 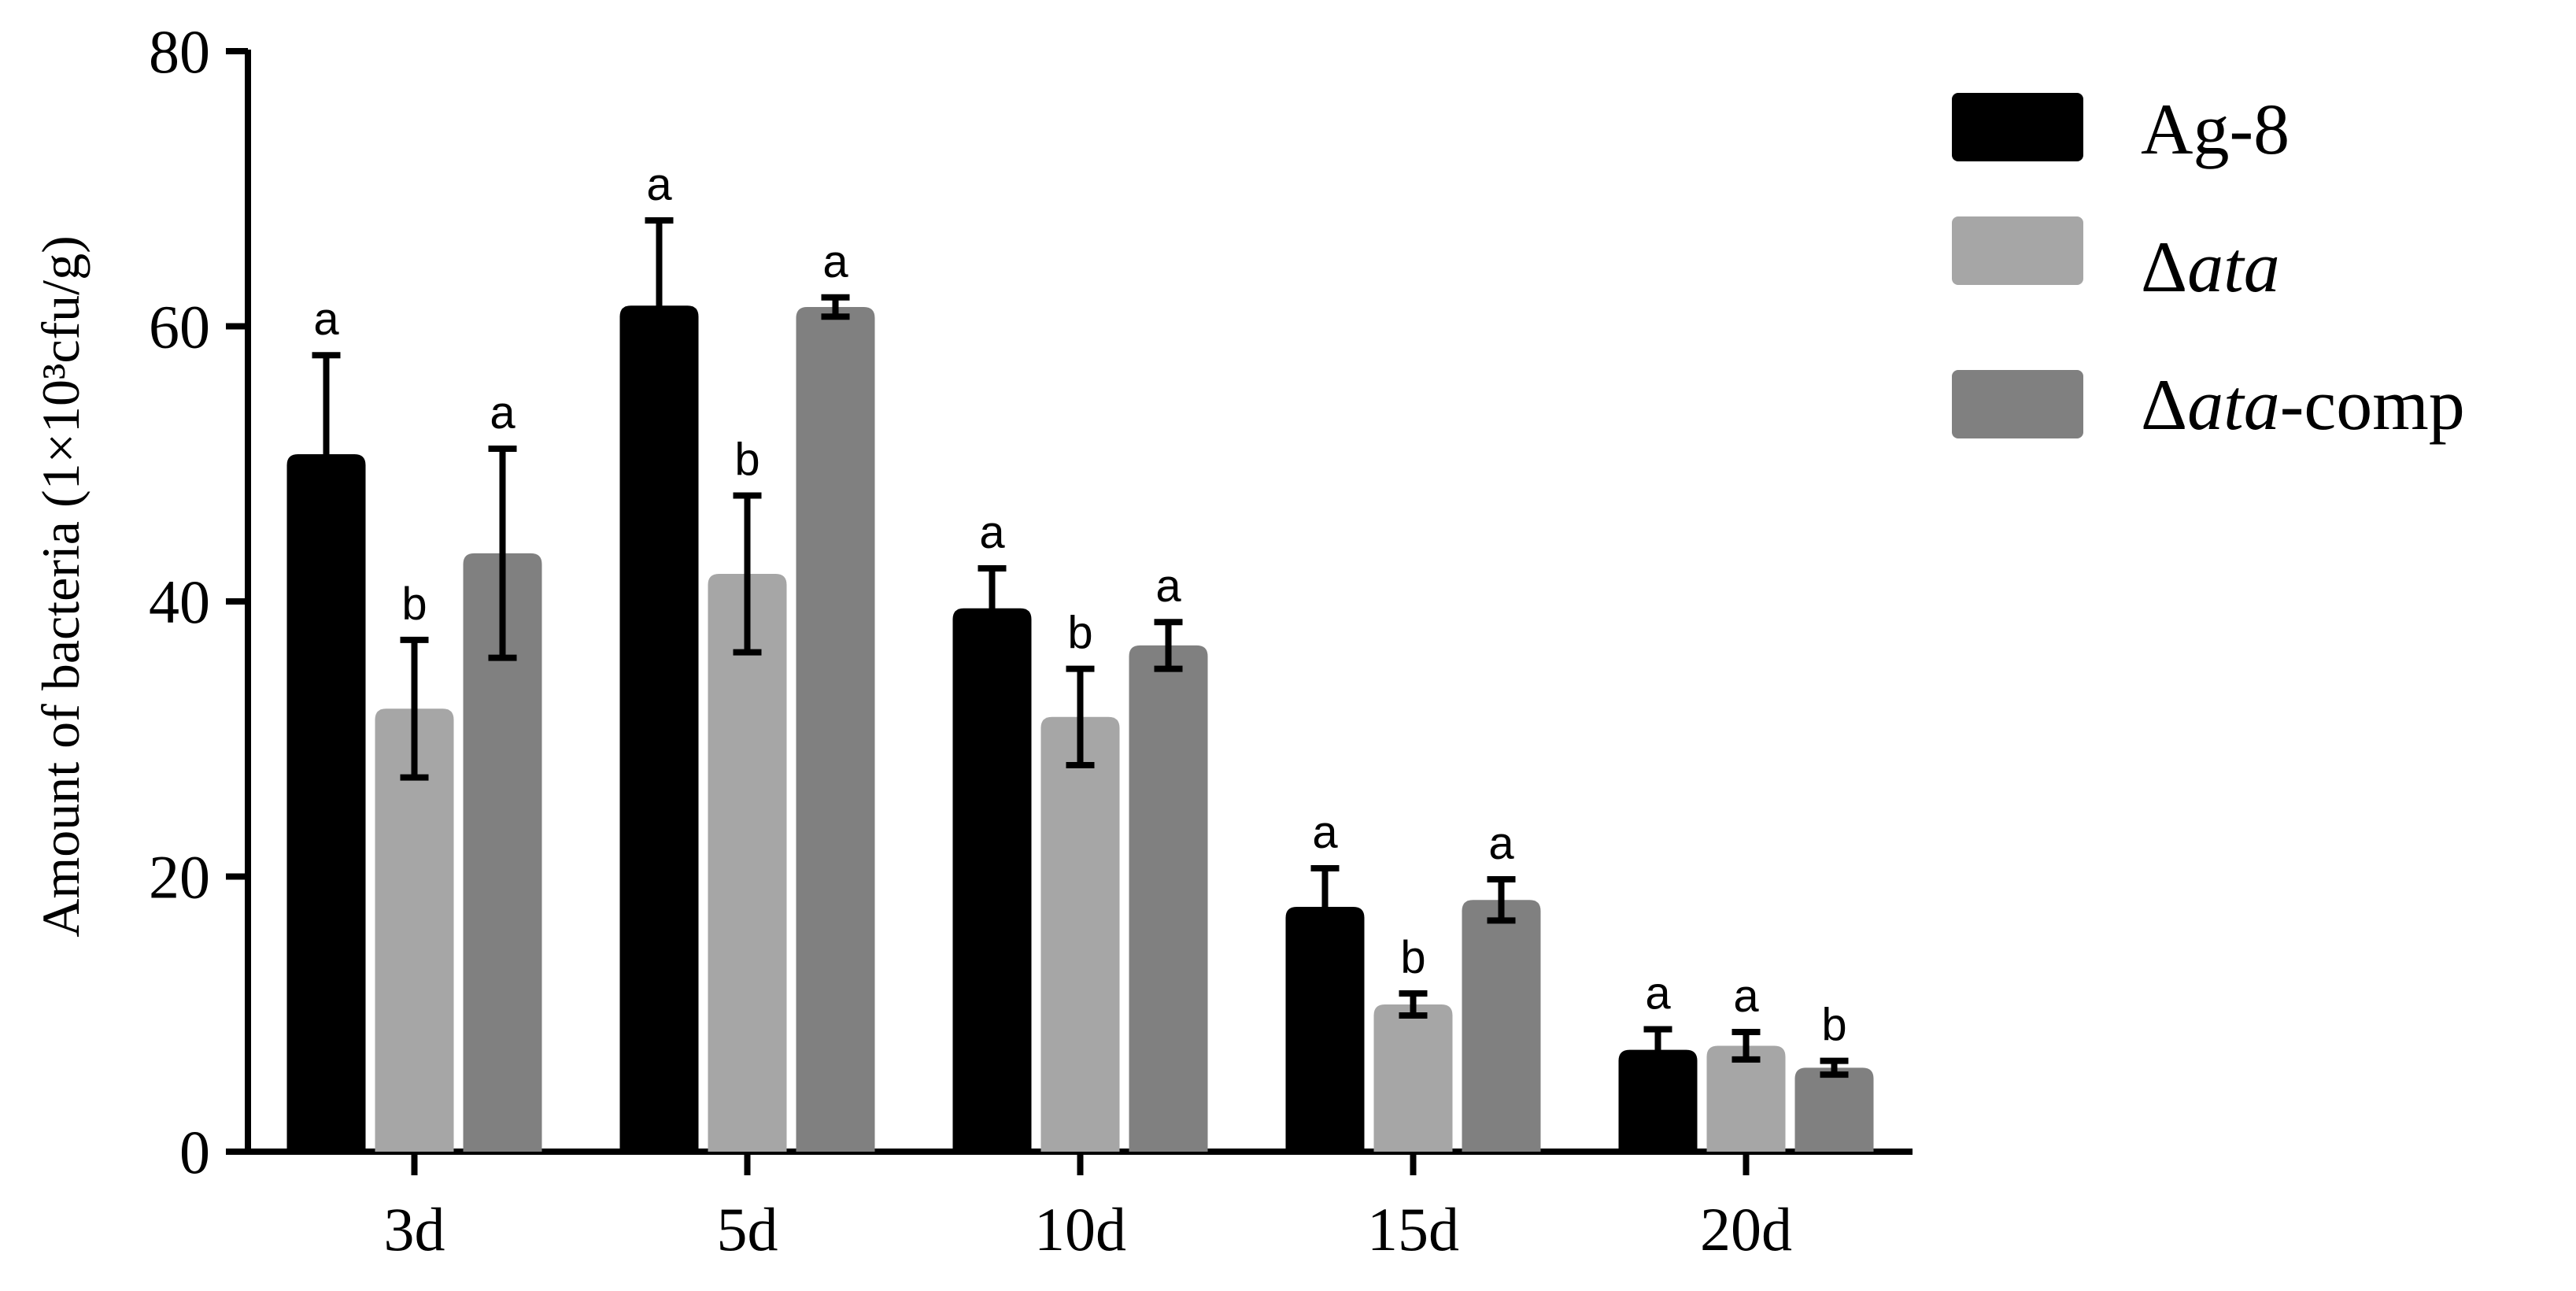 I want to click on legend-swatch-delta-ata-comp, so click(x=2017, y=404).